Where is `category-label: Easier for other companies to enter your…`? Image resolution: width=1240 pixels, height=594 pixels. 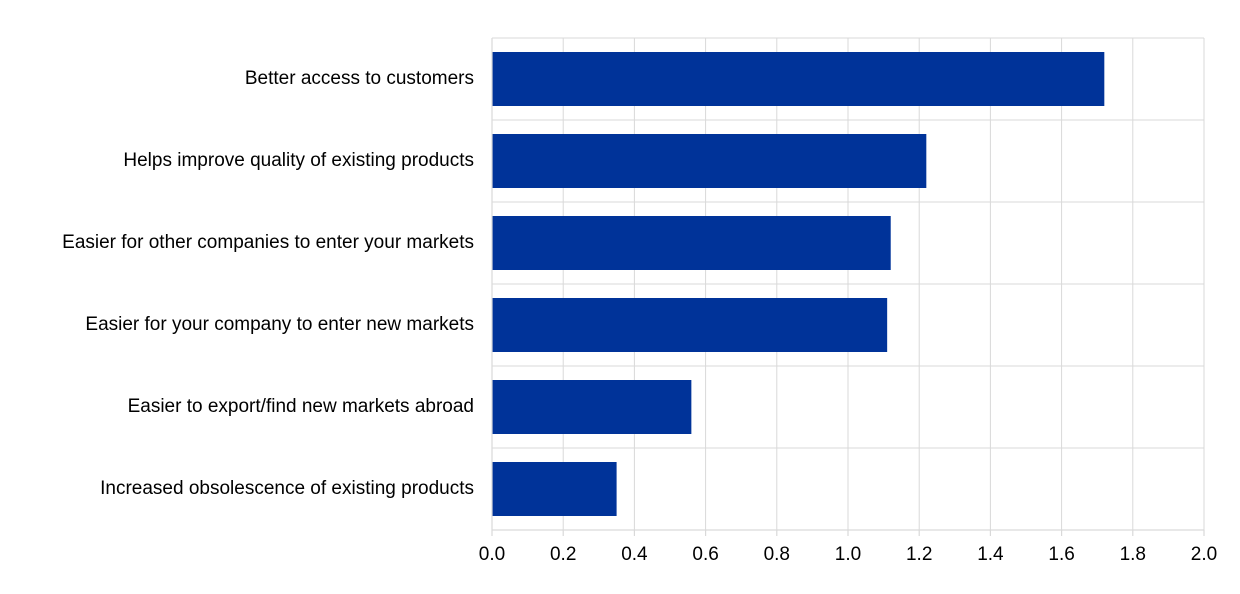 category-label: Easier for other companies to enter your… is located at coordinates (268, 242).